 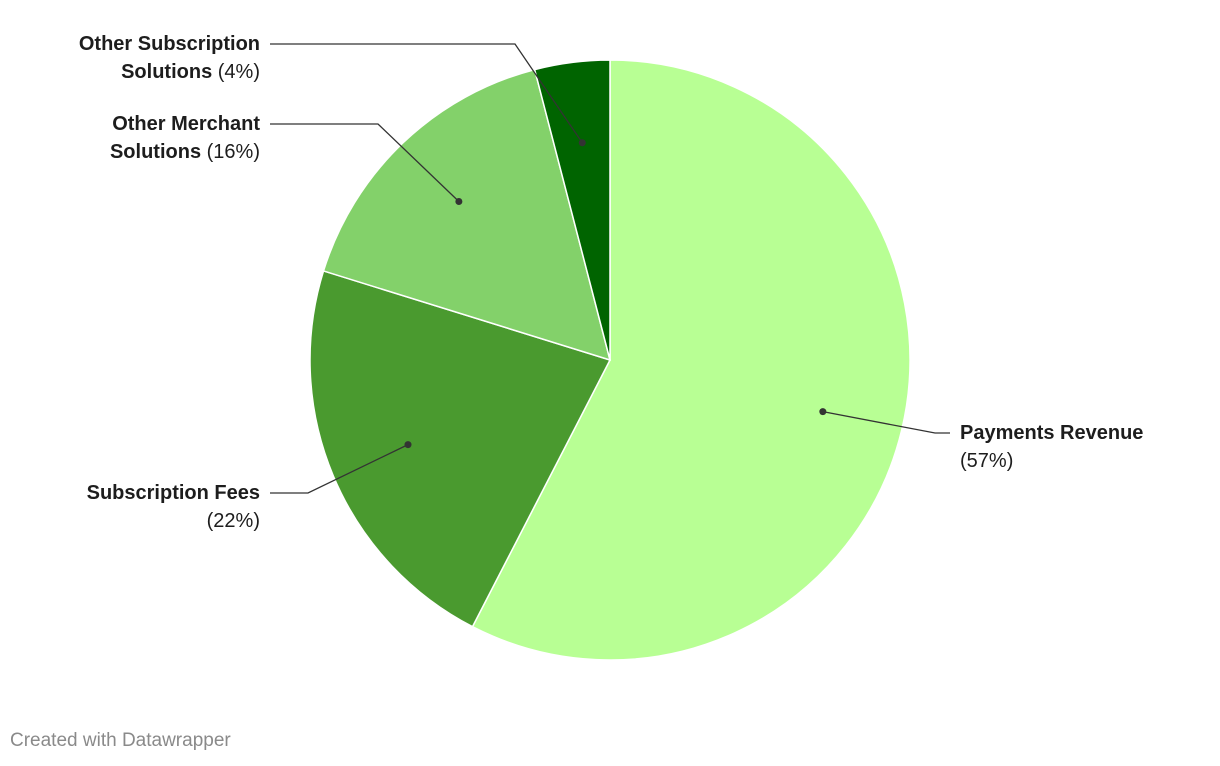 What do you see at coordinates (1067, 447) in the screenshot?
I see `slice-label: Payments Revenue (57%)` at bounding box center [1067, 447].